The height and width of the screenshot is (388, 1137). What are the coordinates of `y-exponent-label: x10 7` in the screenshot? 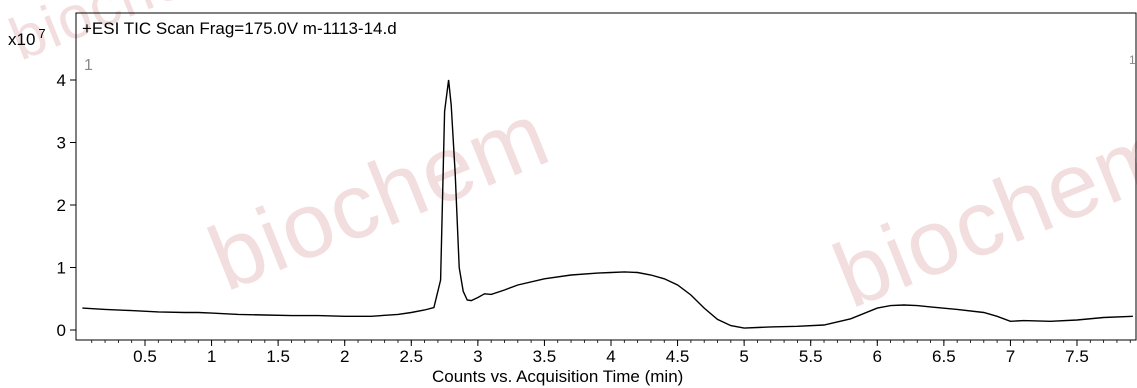 It's located at (27, 38).